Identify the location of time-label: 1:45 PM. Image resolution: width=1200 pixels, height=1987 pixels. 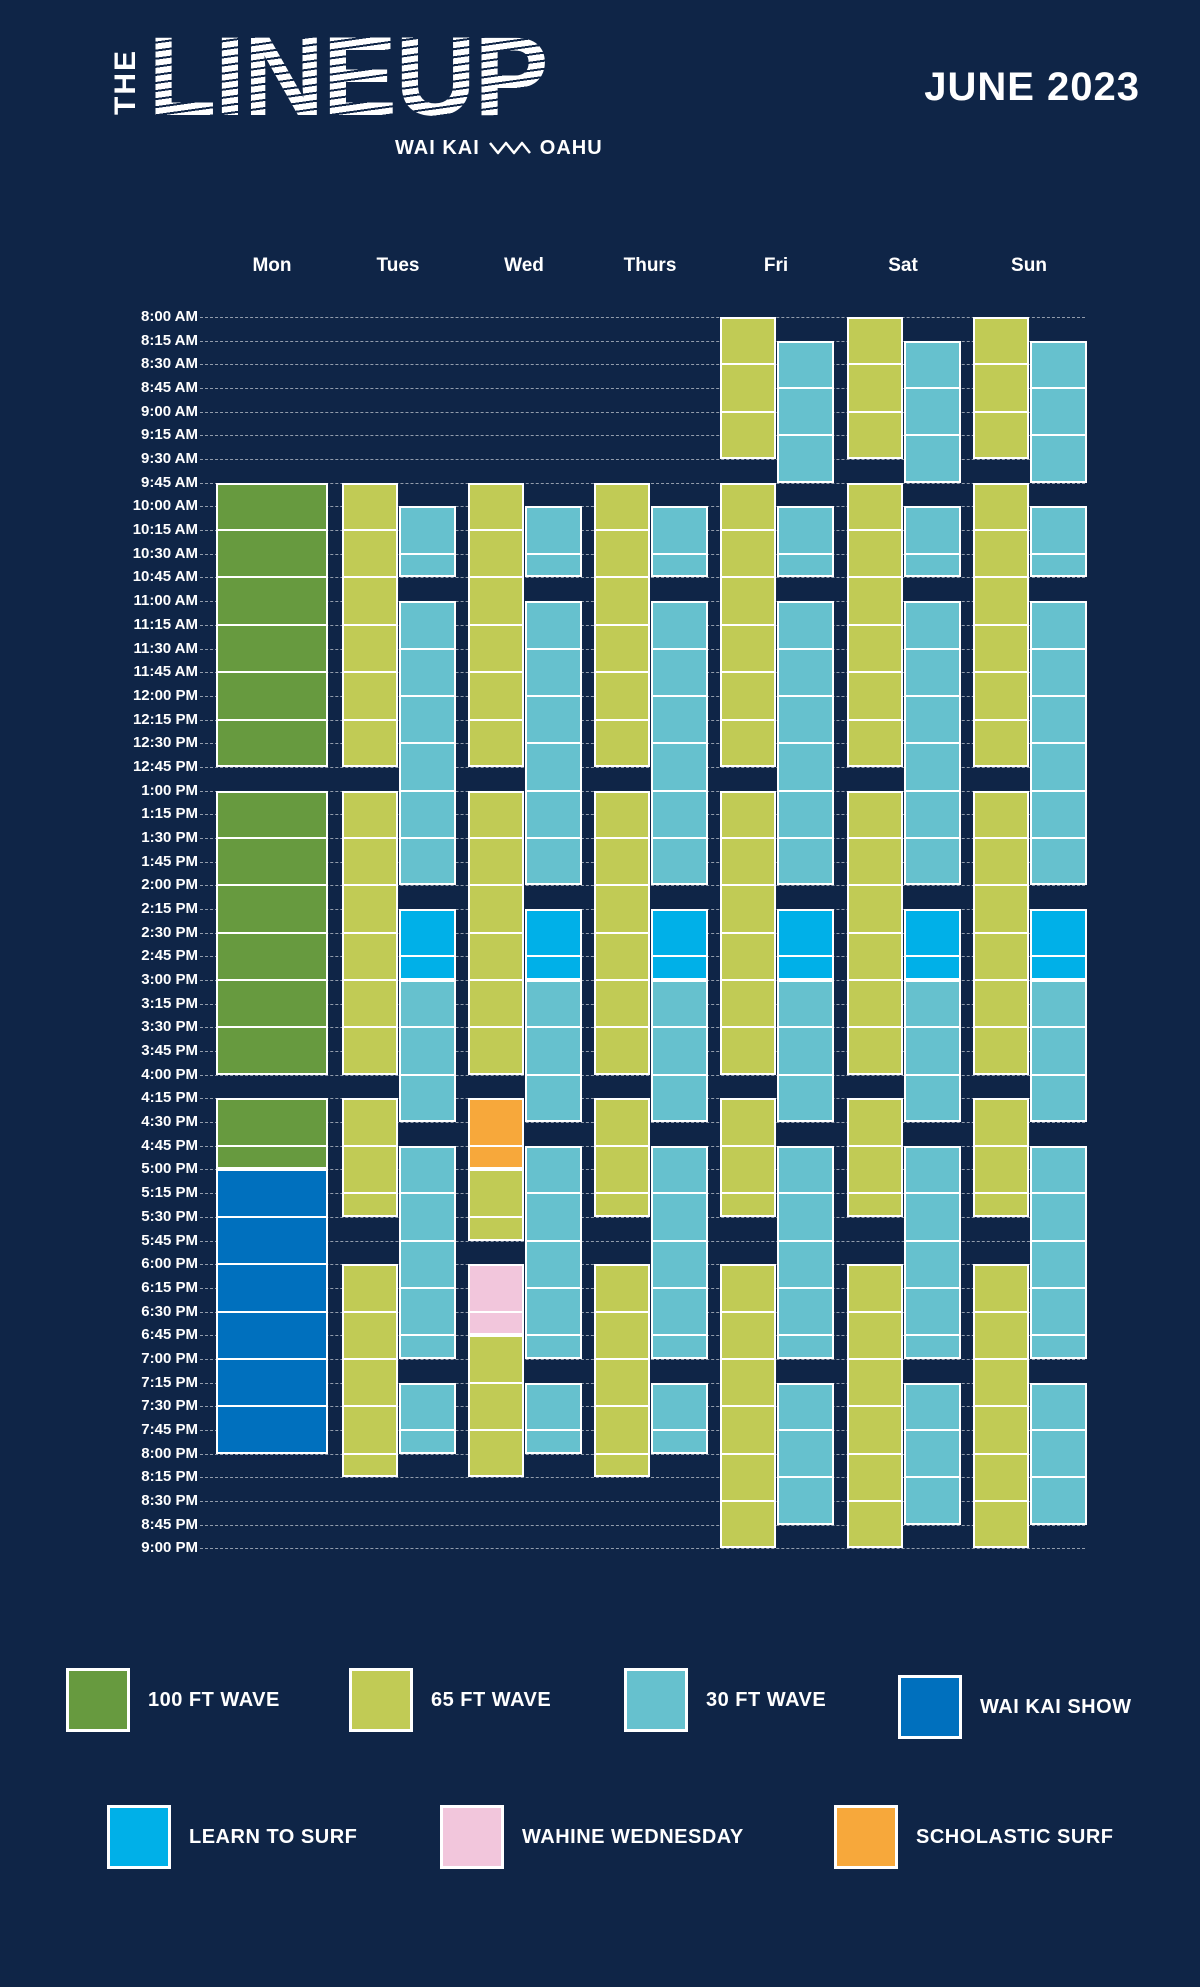
(169, 861).